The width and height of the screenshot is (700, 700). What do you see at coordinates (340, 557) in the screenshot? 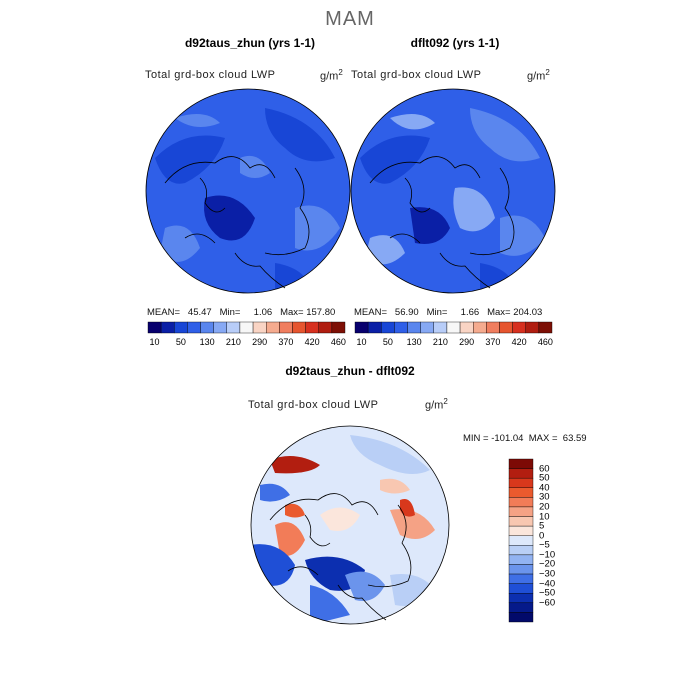
I see `diff-coastlines` at bounding box center [340, 557].